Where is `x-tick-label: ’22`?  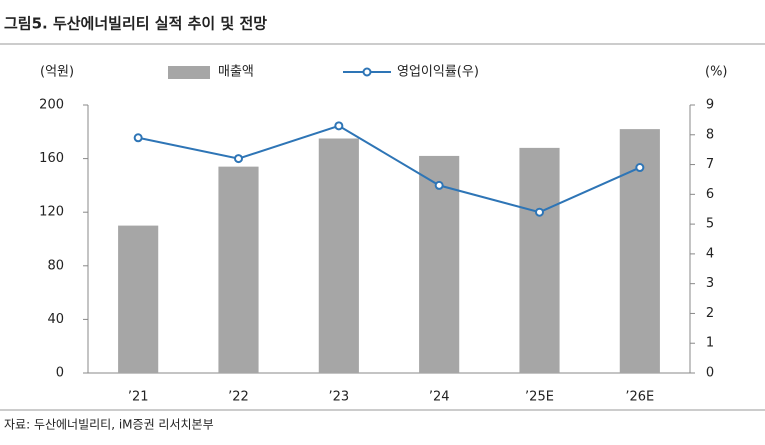
x-tick-label: ’22 is located at coordinates (238, 397).